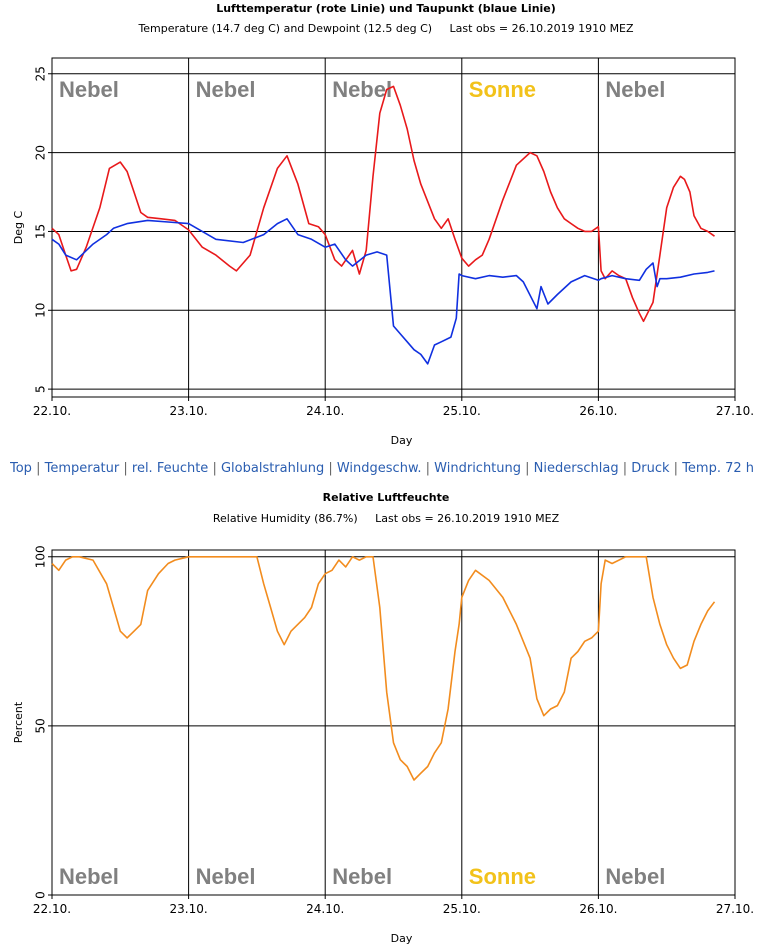 This screenshot has width=772, height=944. Describe the element at coordinates (41, 389) in the screenshot. I see `y-tick-label: 5` at that location.